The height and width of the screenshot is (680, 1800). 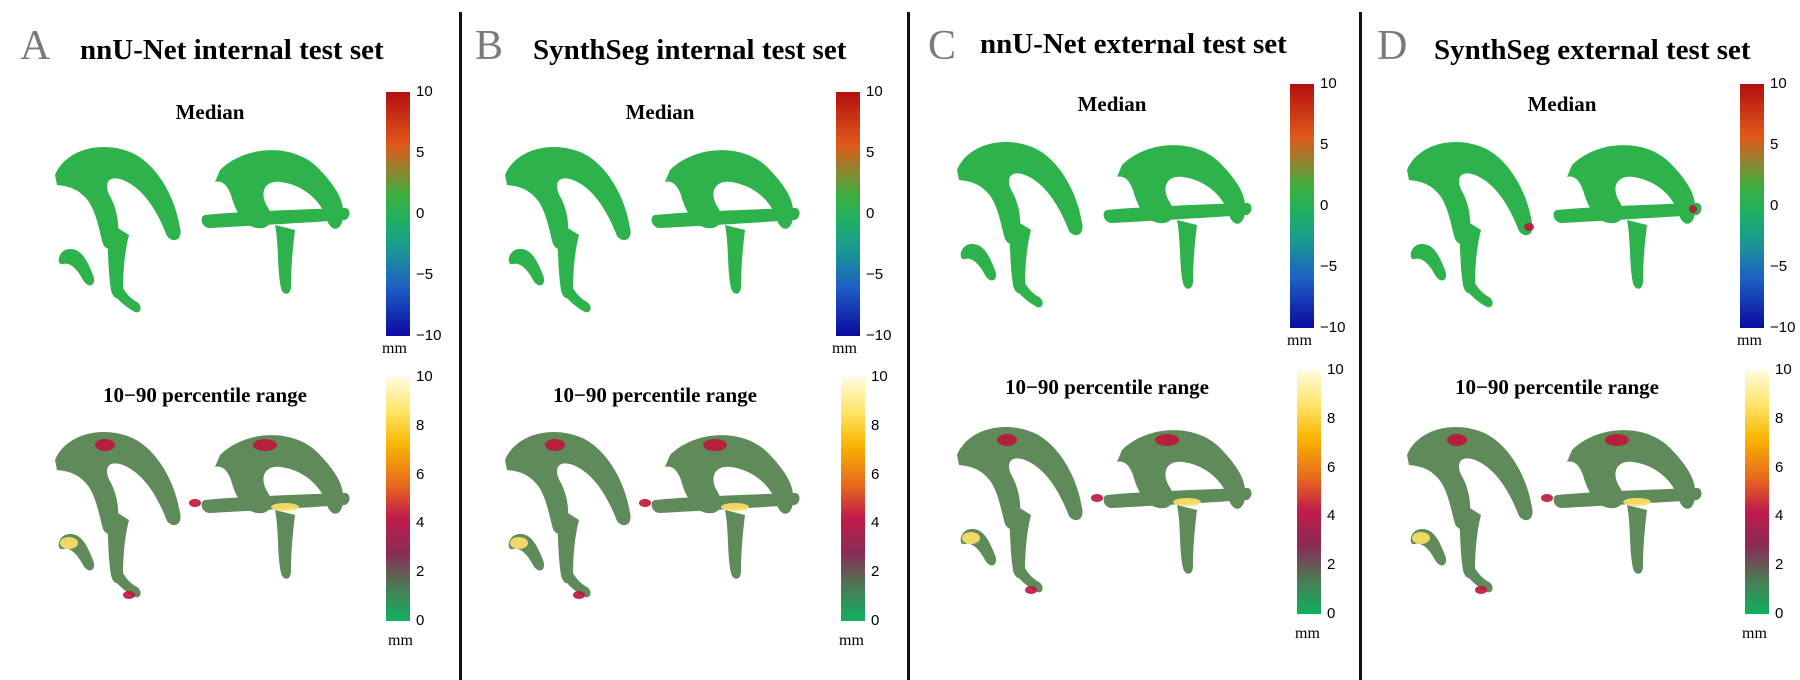 I want to click on panel-title: nnU-Net external test set, so click(x=1133, y=44).